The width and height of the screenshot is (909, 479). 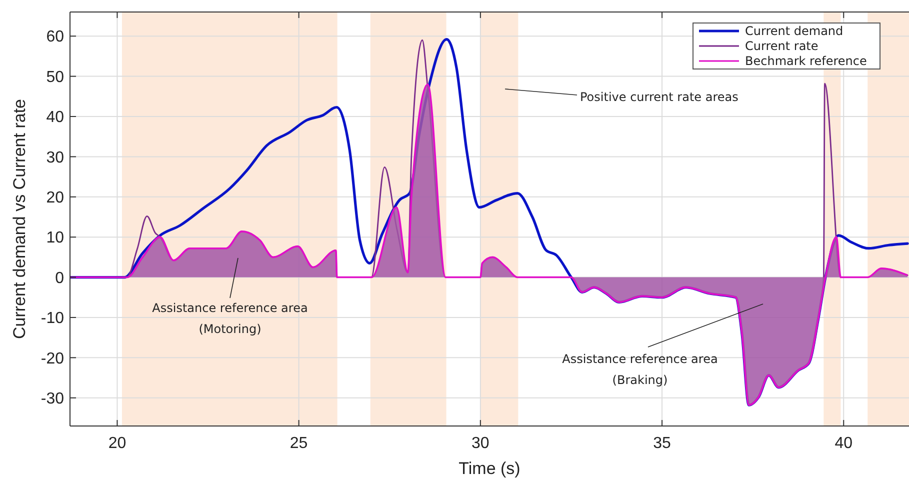 What do you see at coordinates (659, 97) in the screenshot?
I see `annotation: Positive current rate areas` at bounding box center [659, 97].